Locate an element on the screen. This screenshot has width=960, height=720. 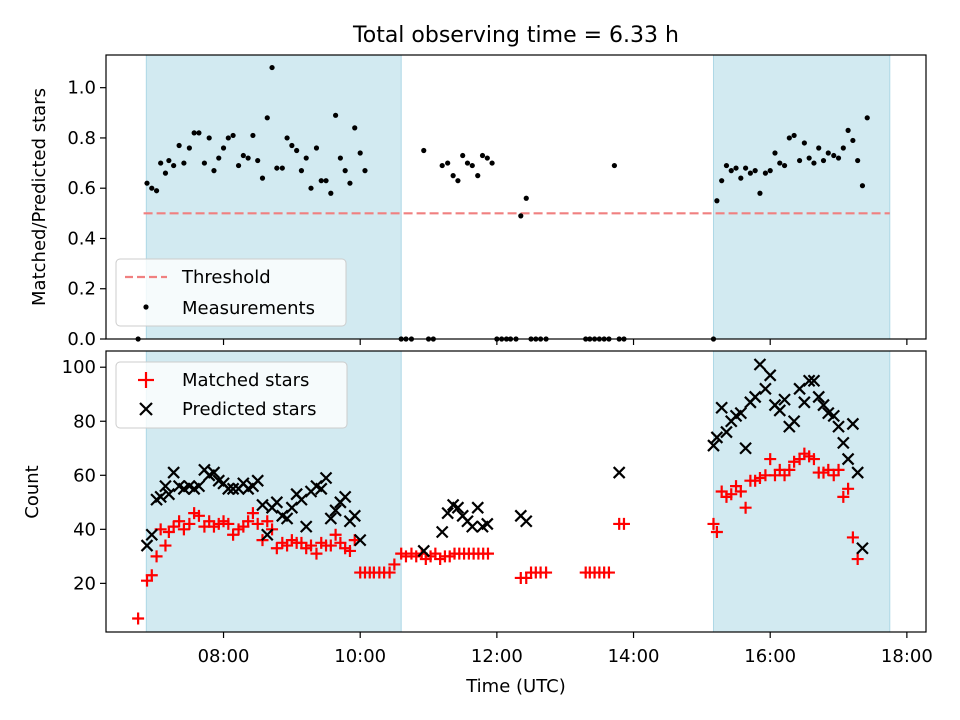
measurements-legend-swatch is located at coordinates (146, 307).